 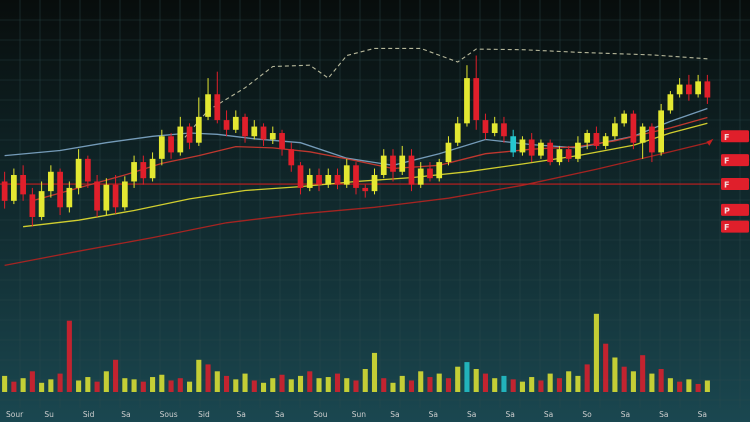 What do you see at coordinates (735, 136) in the screenshot?
I see `price-tag` at bounding box center [735, 136].